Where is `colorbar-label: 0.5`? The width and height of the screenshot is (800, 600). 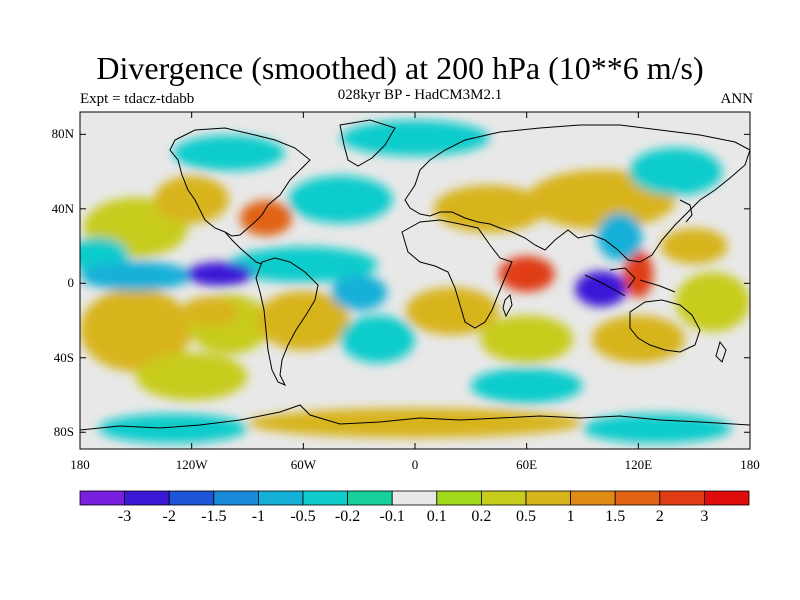
colorbar-label: 0.5 is located at coordinates (526, 516).